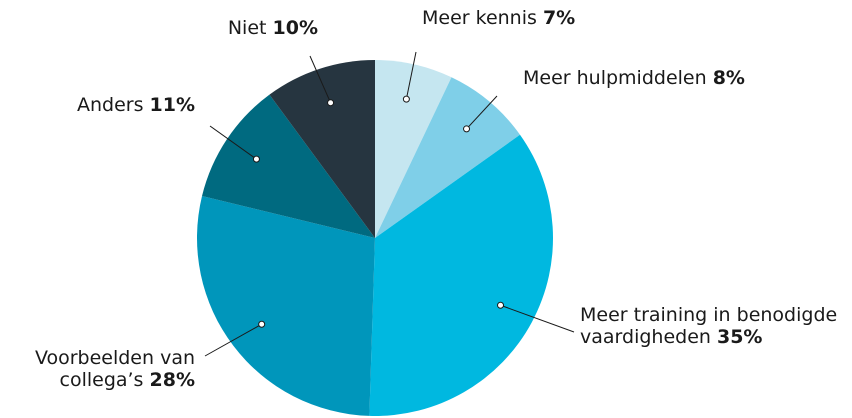 This screenshot has width=852, height=418. I want to click on slice-label: Meer hulpmiddelen 8%, so click(634, 78).